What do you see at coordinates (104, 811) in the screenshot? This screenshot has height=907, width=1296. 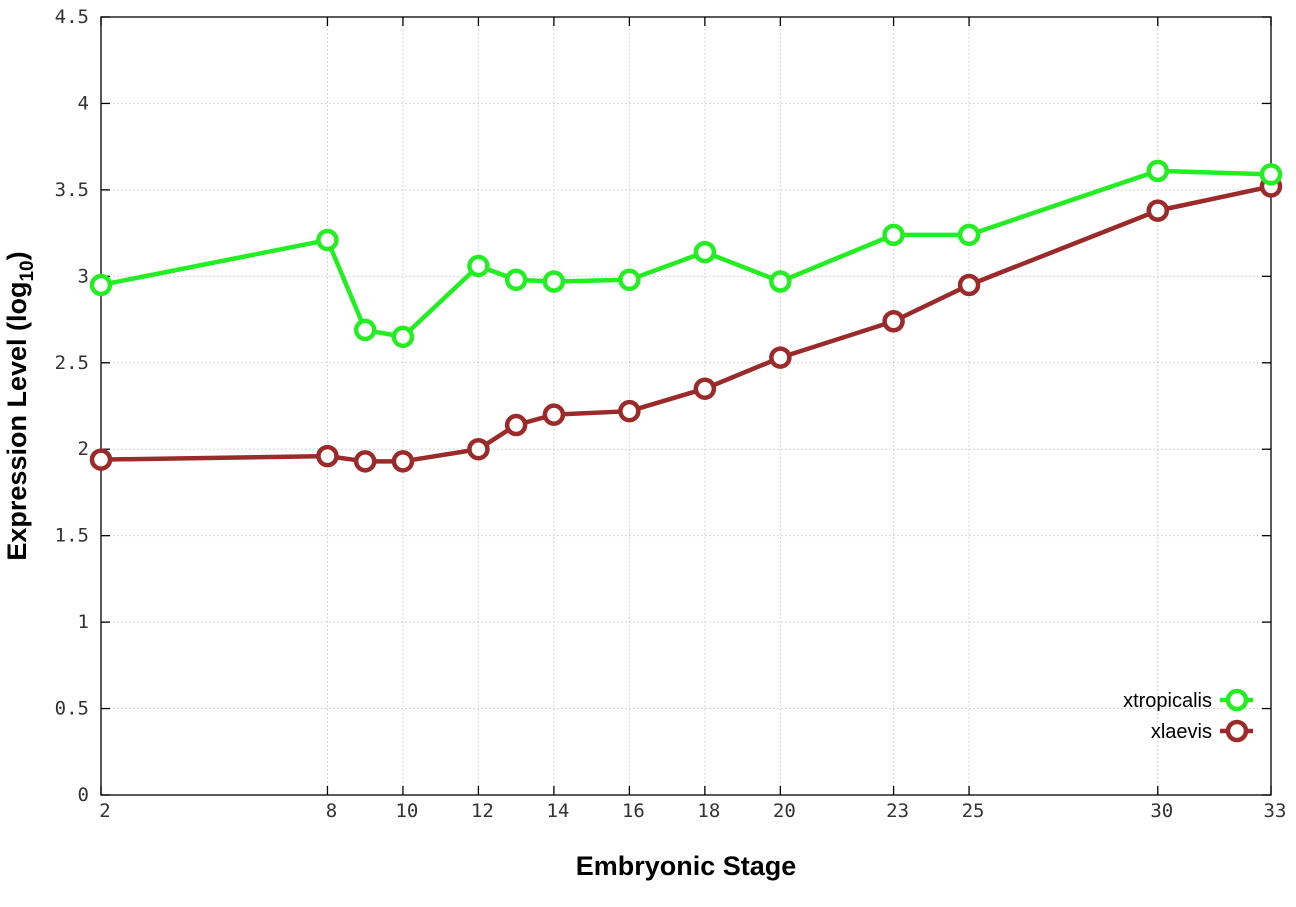 I see `x-tick-label: 2` at bounding box center [104, 811].